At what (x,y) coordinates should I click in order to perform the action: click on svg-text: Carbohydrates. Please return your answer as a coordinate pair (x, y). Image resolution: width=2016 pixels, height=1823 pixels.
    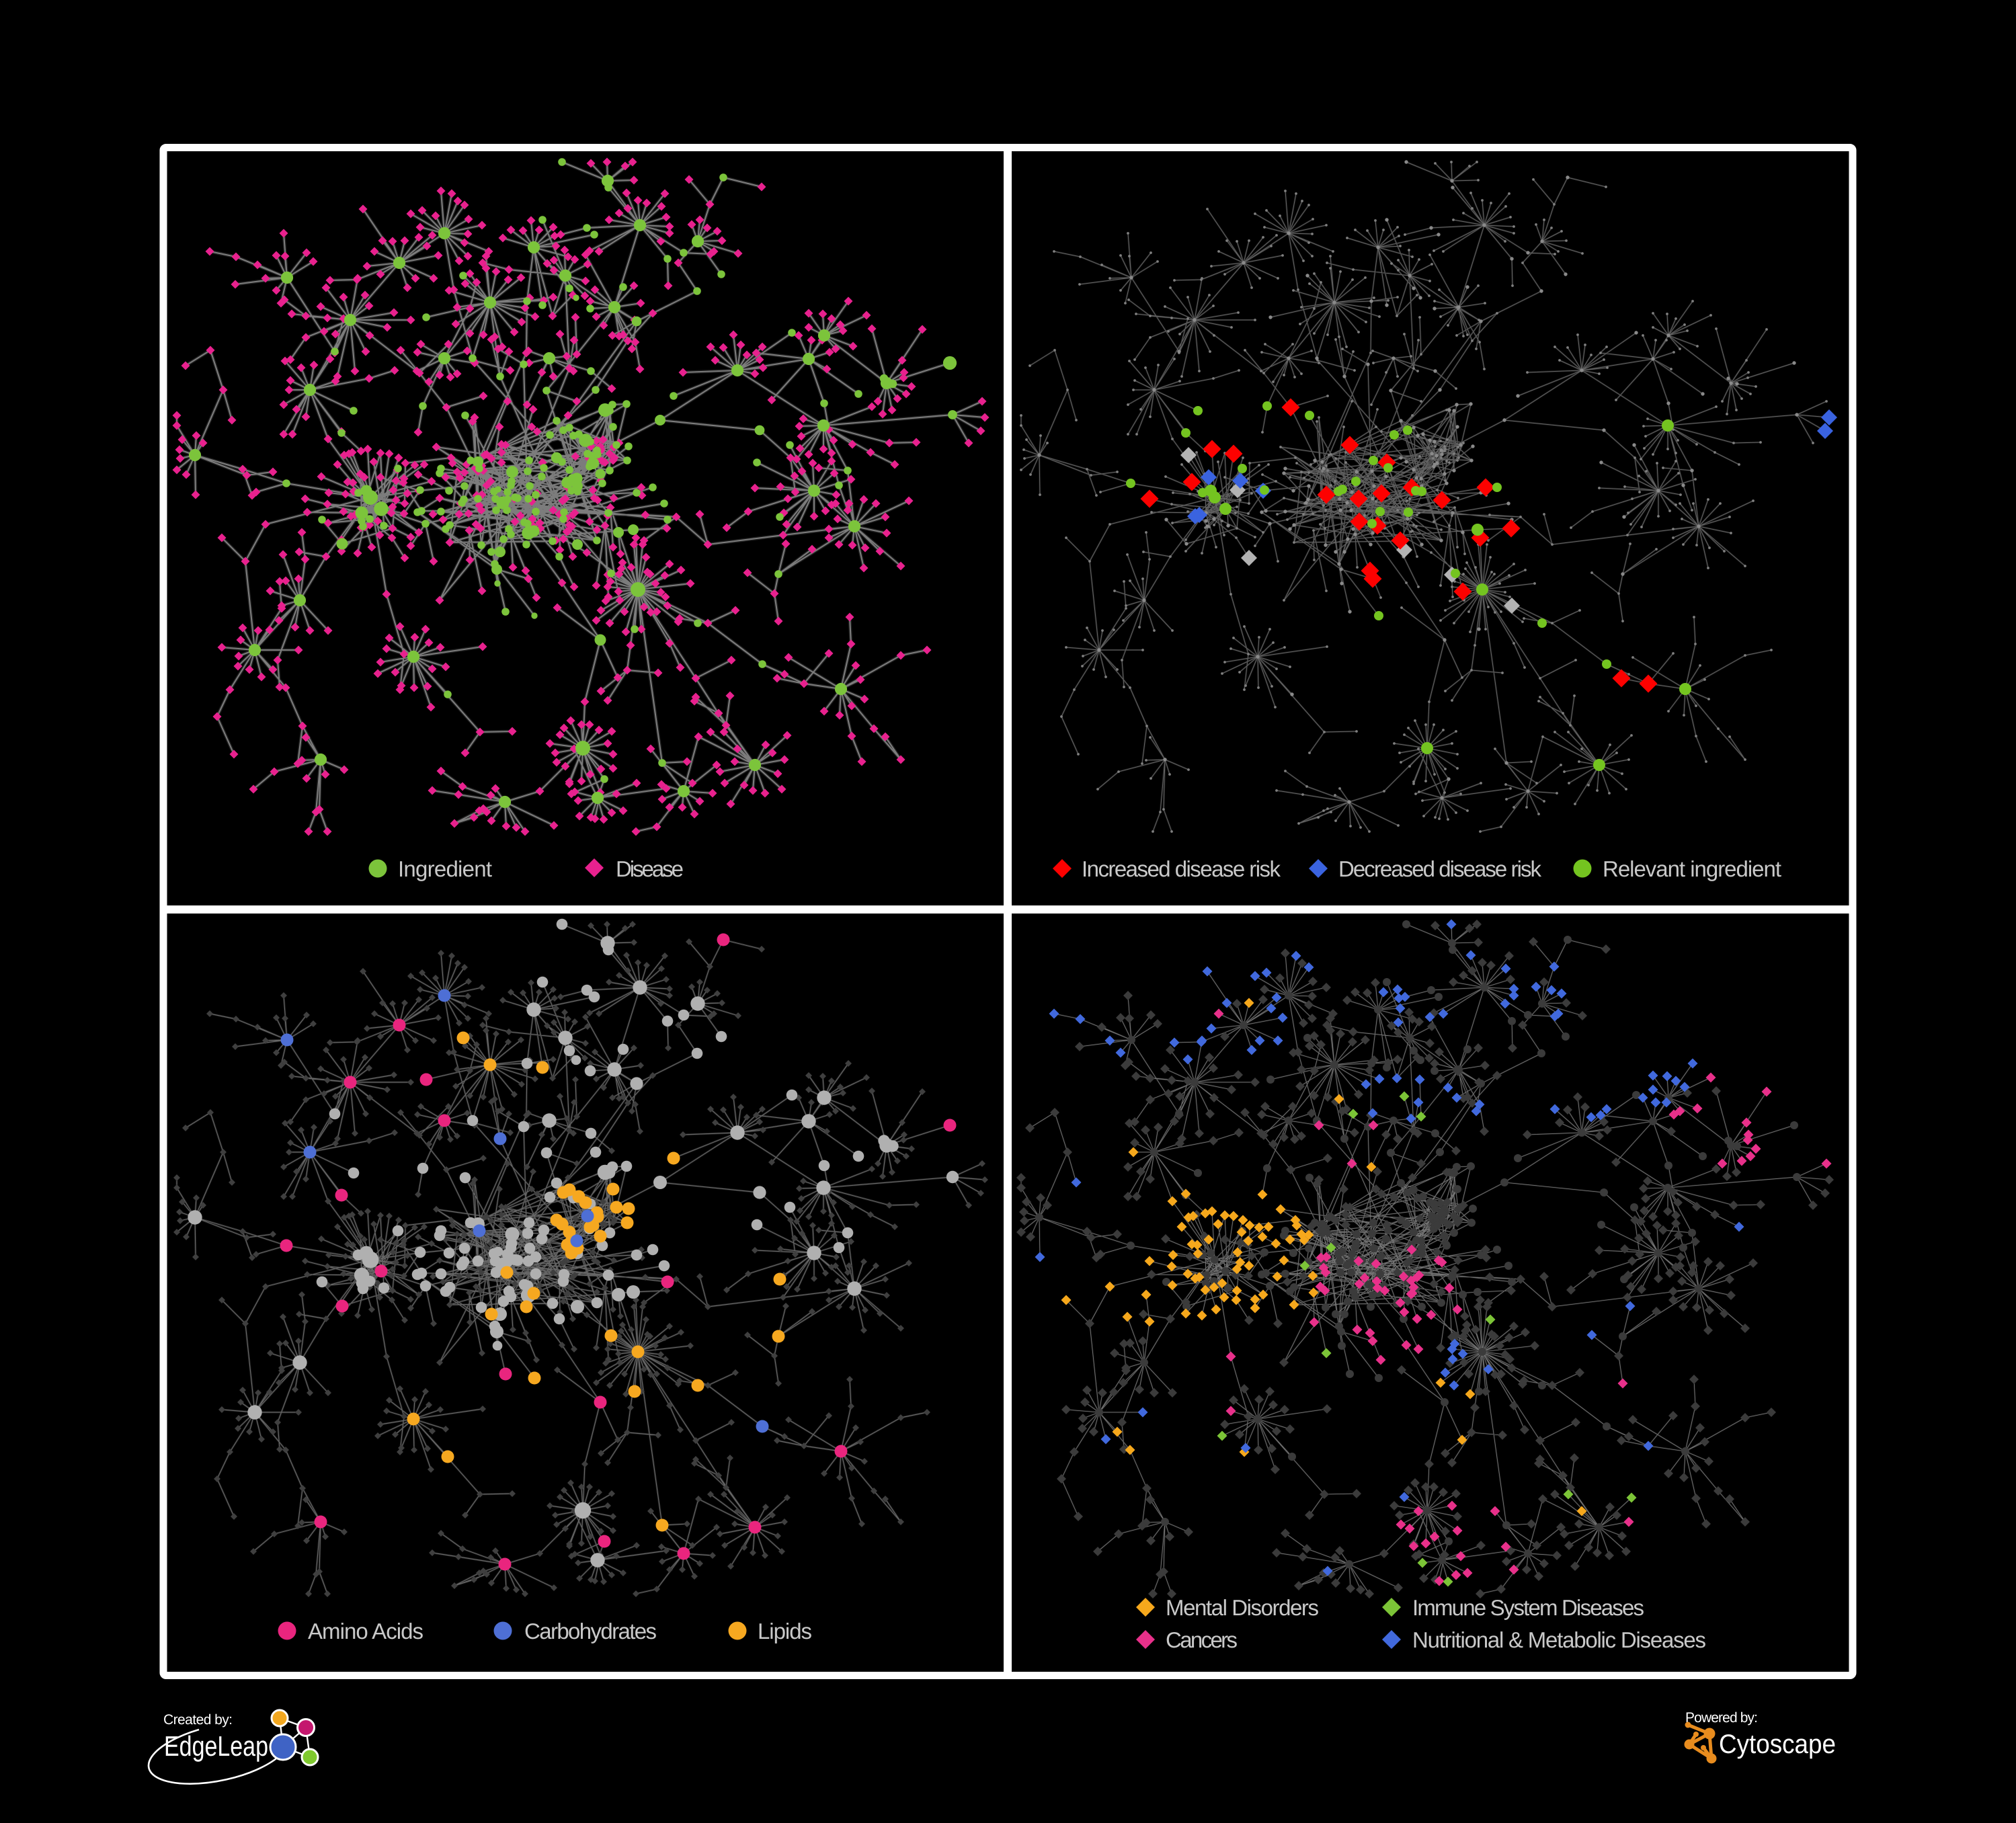
    Looking at the image, I should click on (590, 1631).